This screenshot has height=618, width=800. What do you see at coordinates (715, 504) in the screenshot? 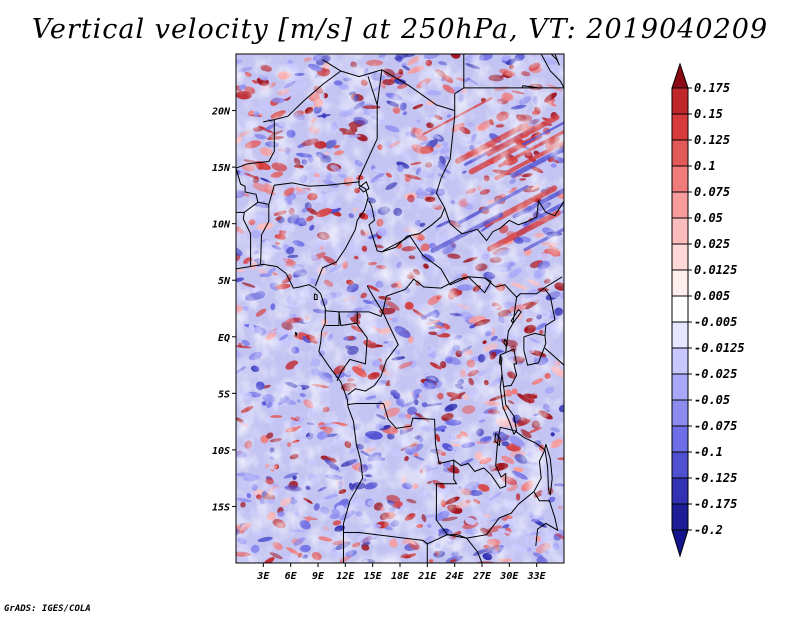
I see `colorbar-label: -0.175` at bounding box center [715, 504].